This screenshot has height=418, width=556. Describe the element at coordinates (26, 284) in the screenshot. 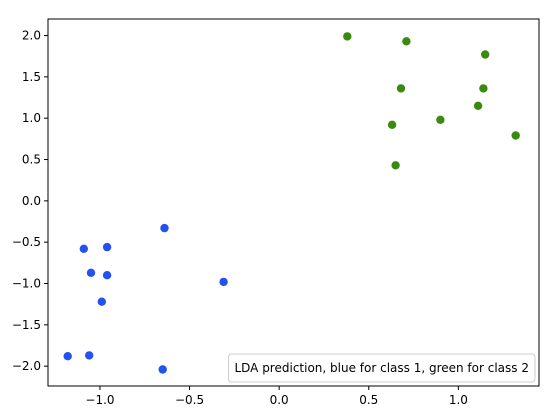

I see `y-tick-label: −1.0` at that location.